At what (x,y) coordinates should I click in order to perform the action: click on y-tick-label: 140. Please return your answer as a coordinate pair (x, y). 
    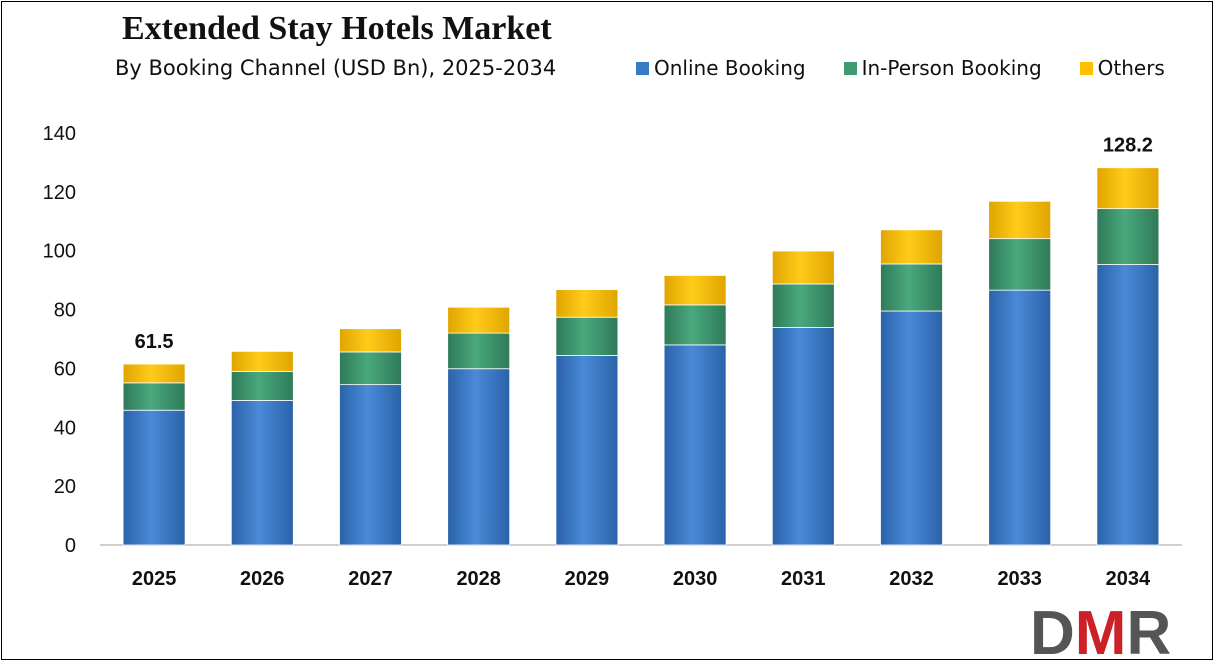
    Looking at the image, I should click on (59, 134).